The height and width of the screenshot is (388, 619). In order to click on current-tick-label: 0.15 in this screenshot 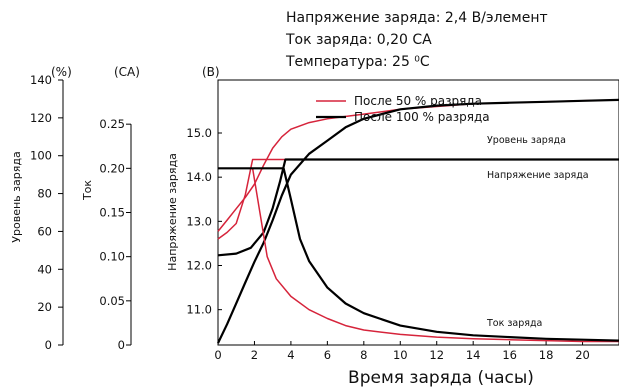, I will do `click(112, 213)`.